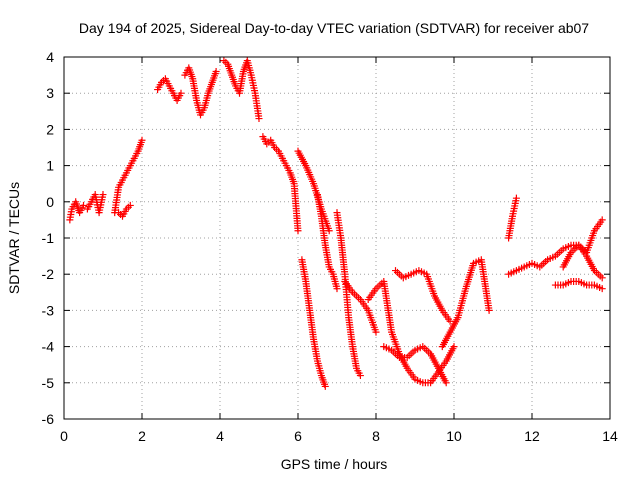  I want to click on y-axis-label: SDTVAR / TECUs, so click(14, 238).